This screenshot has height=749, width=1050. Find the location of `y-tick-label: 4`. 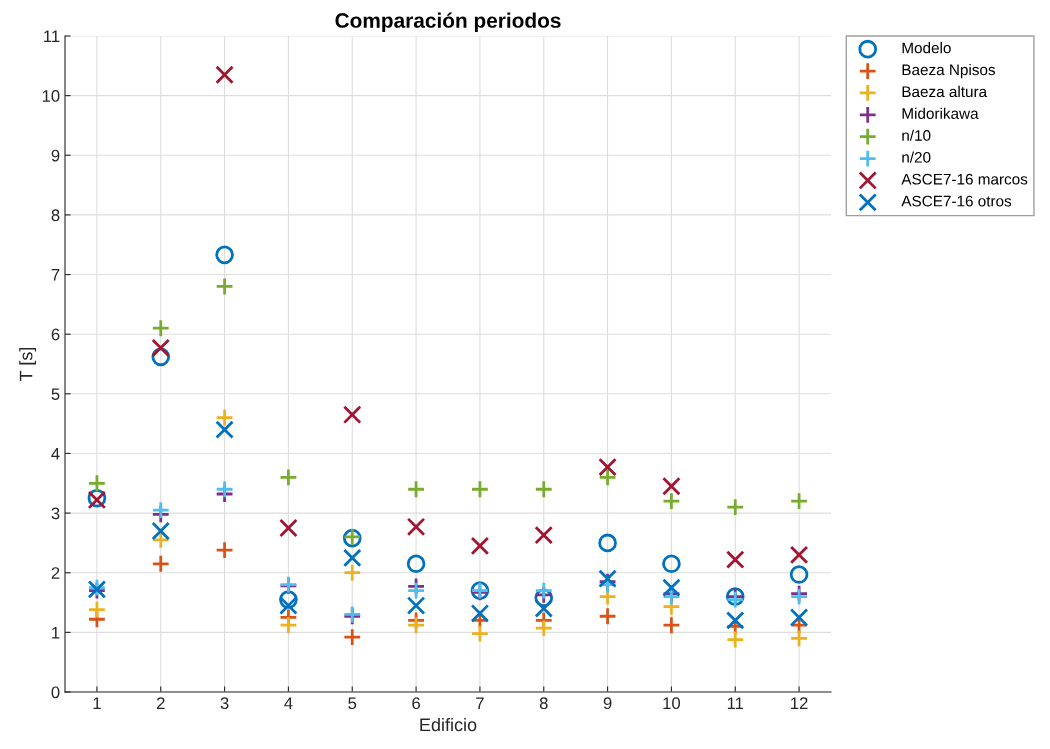

y-tick-label: 4 is located at coordinates (55, 454).